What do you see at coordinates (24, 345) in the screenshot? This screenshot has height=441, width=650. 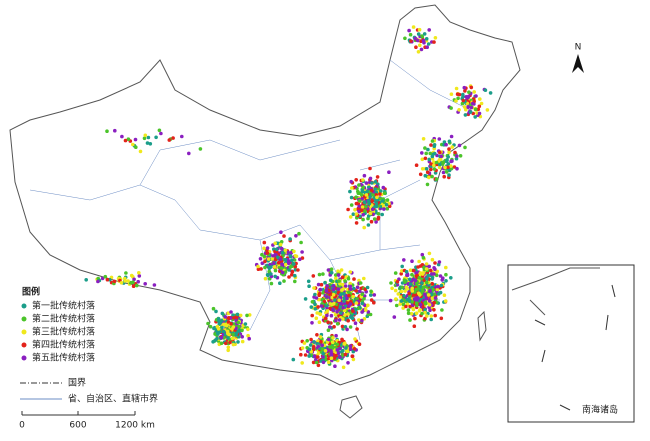 I see `legend-swatch` at bounding box center [24, 345].